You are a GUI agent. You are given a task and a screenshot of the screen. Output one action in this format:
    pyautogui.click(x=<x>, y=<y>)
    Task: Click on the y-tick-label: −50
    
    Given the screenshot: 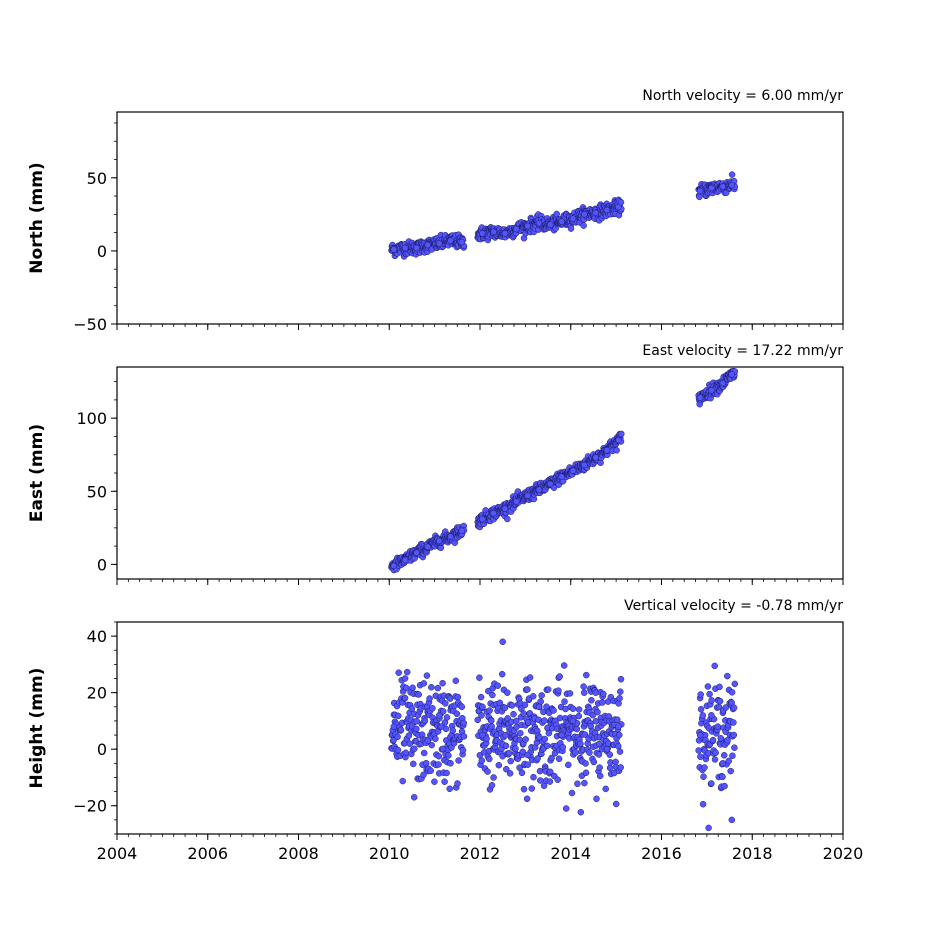 What is the action you would take?
    pyautogui.click(x=90, y=324)
    